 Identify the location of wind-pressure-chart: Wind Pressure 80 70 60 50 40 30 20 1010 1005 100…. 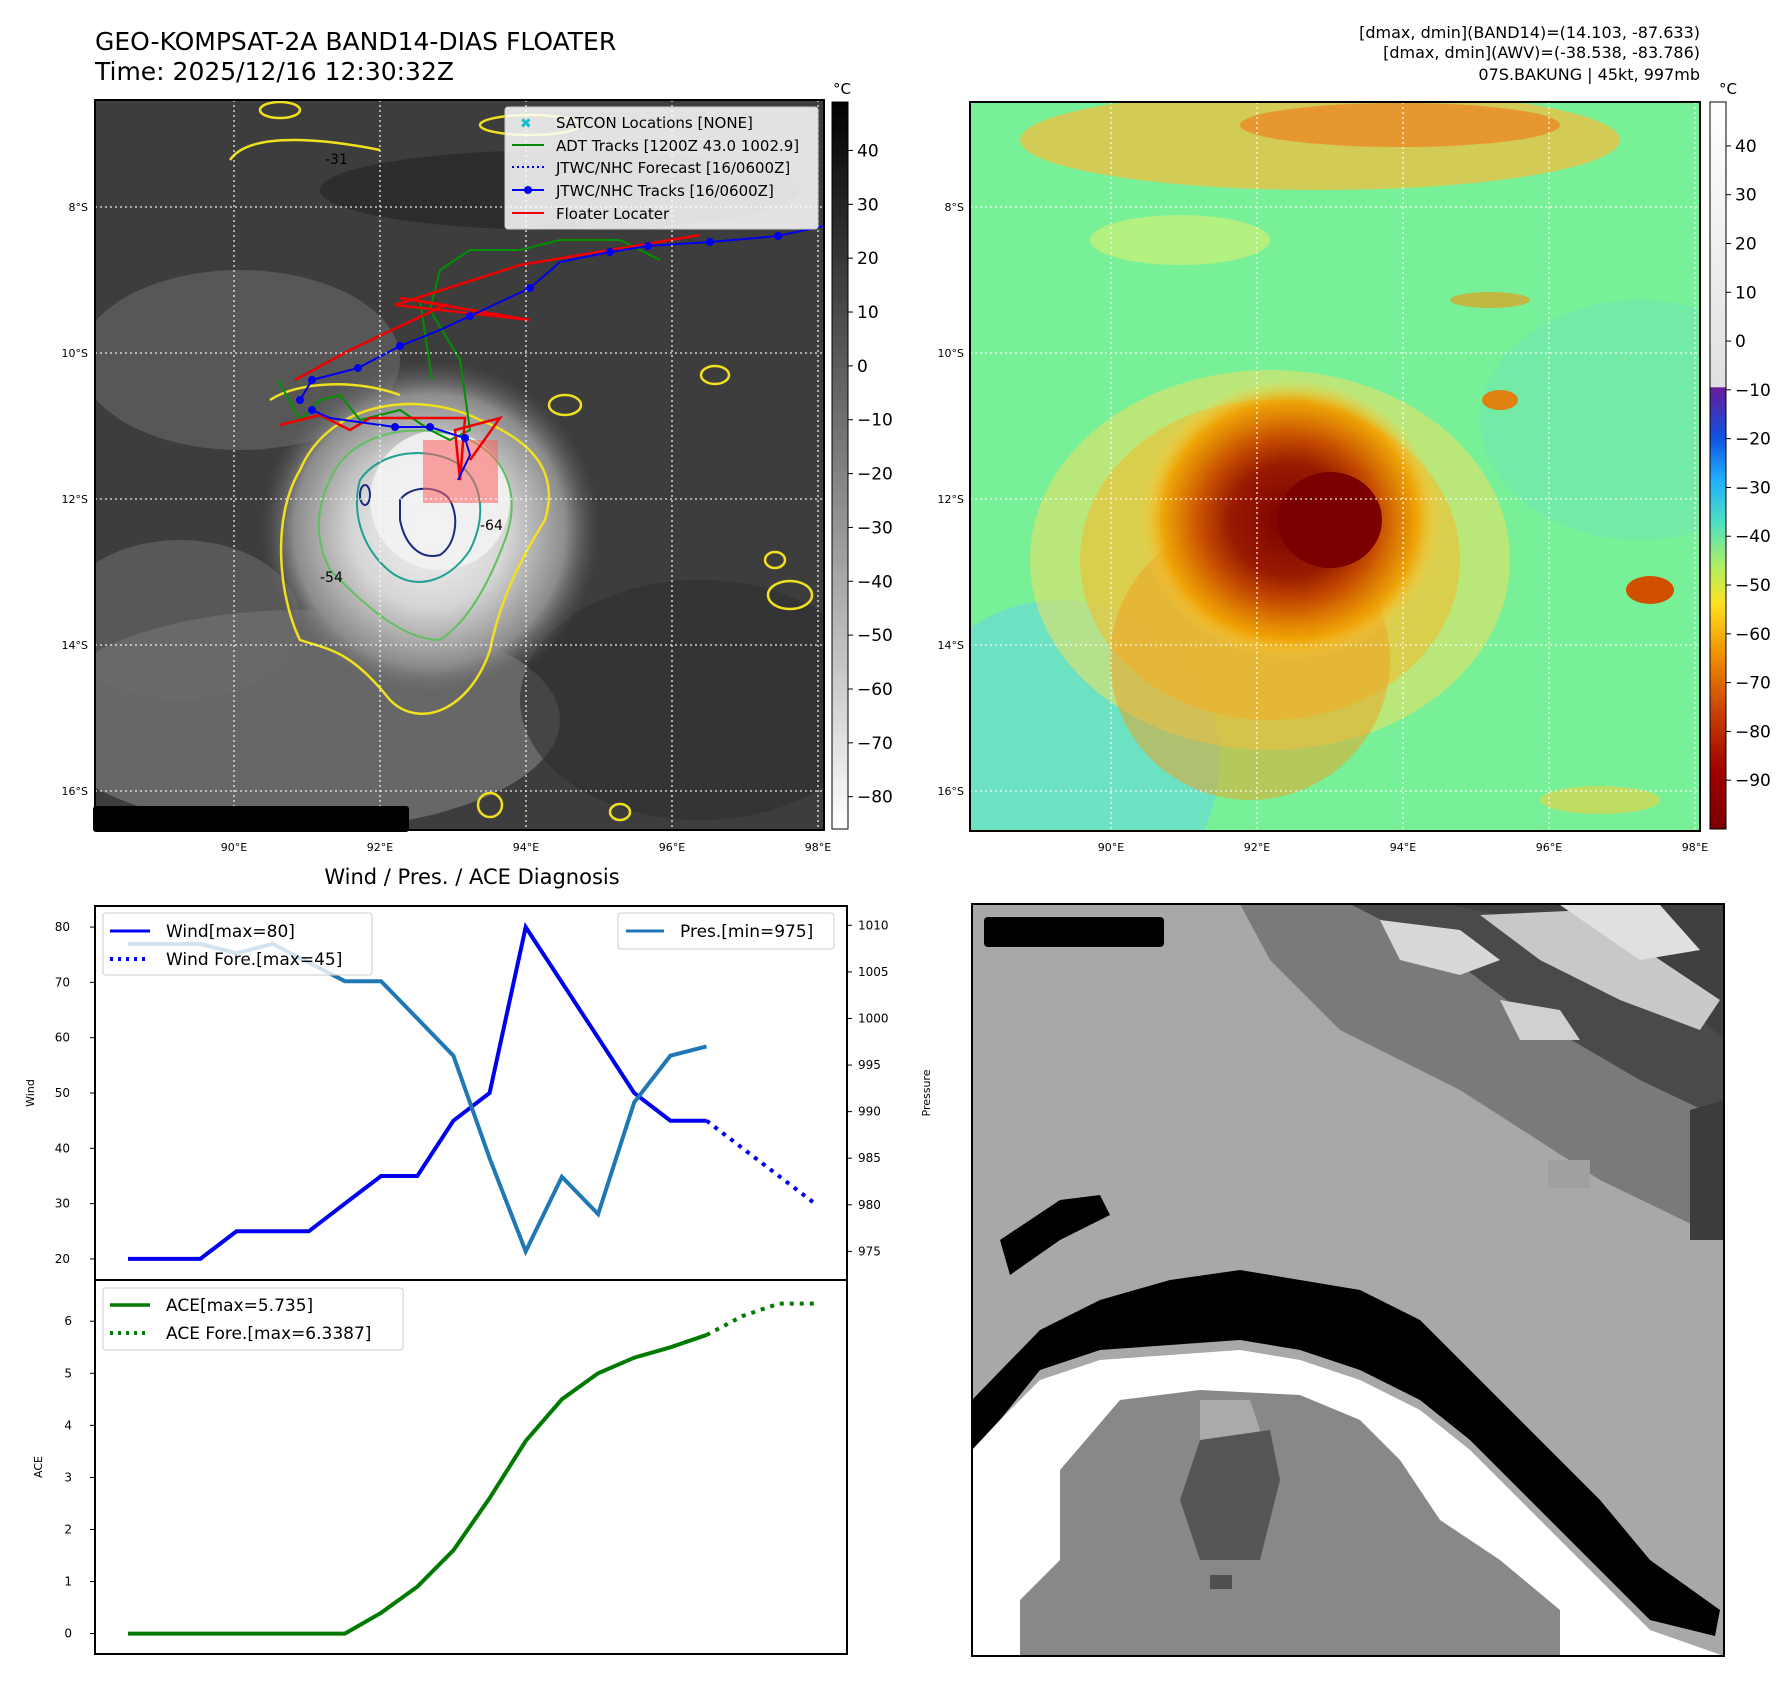
(478, 1093).